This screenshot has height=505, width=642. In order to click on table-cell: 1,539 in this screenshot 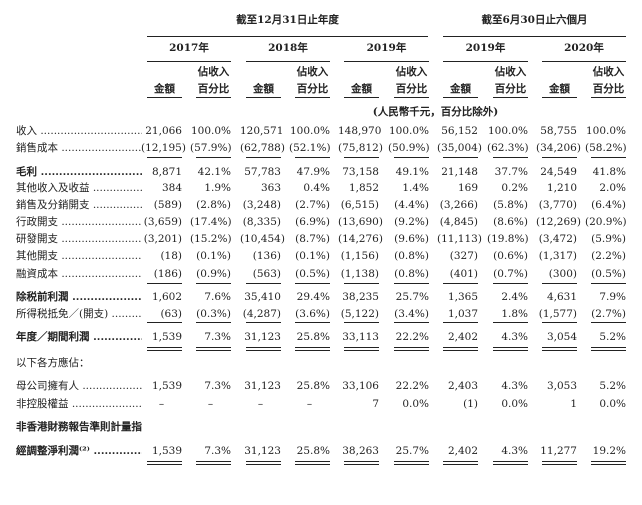, I will do `click(166, 451)`.